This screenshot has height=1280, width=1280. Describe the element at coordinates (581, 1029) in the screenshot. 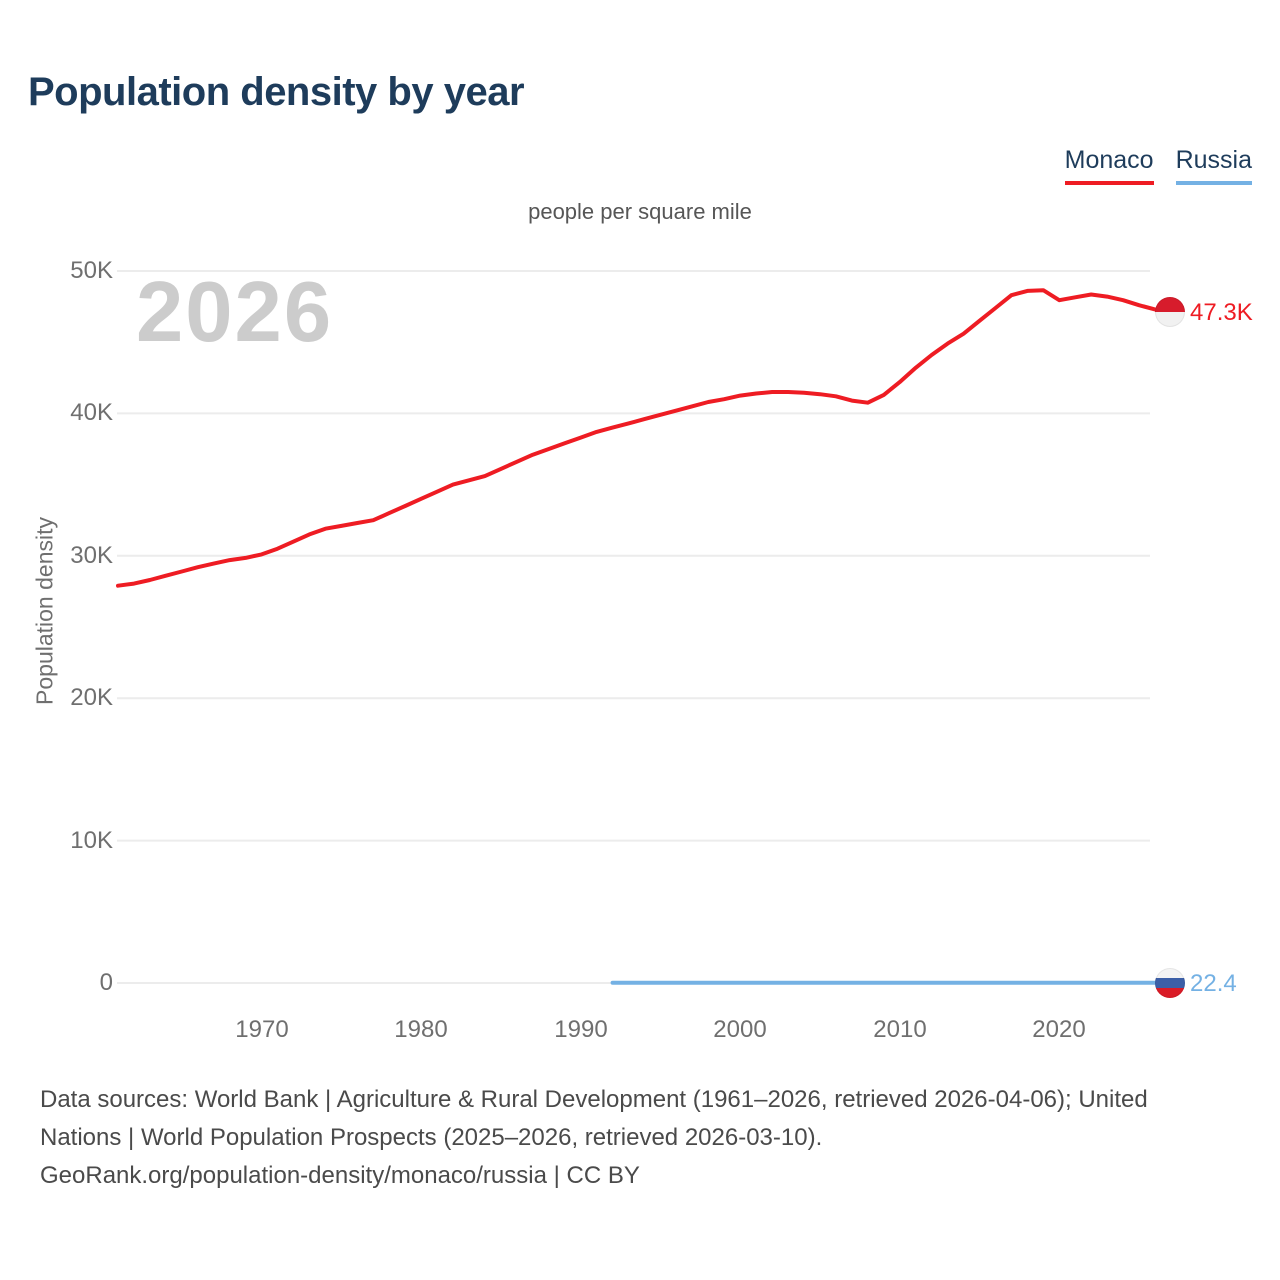

I see `x-tick-1990: 1990` at that location.